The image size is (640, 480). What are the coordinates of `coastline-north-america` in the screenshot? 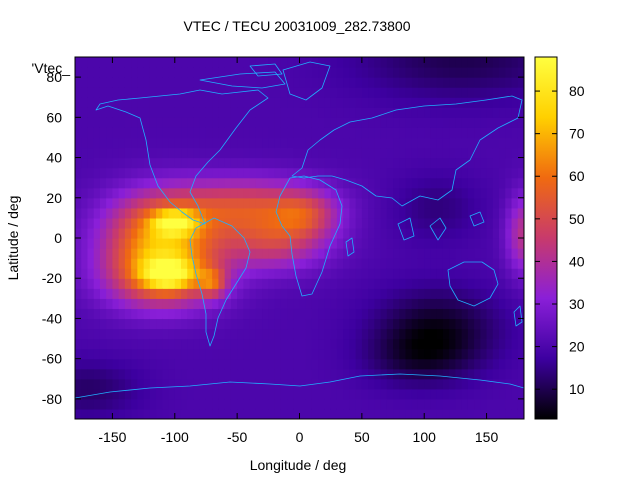 It's located at (182, 157).